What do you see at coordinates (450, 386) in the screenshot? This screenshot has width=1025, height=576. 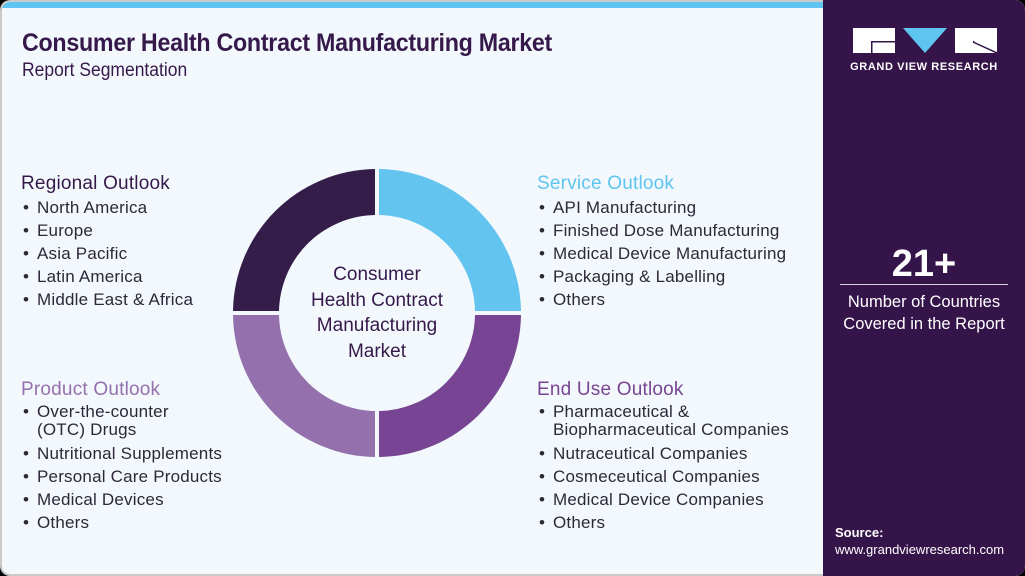 I see `donut-segment-end-use` at bounding box center [450, 386].